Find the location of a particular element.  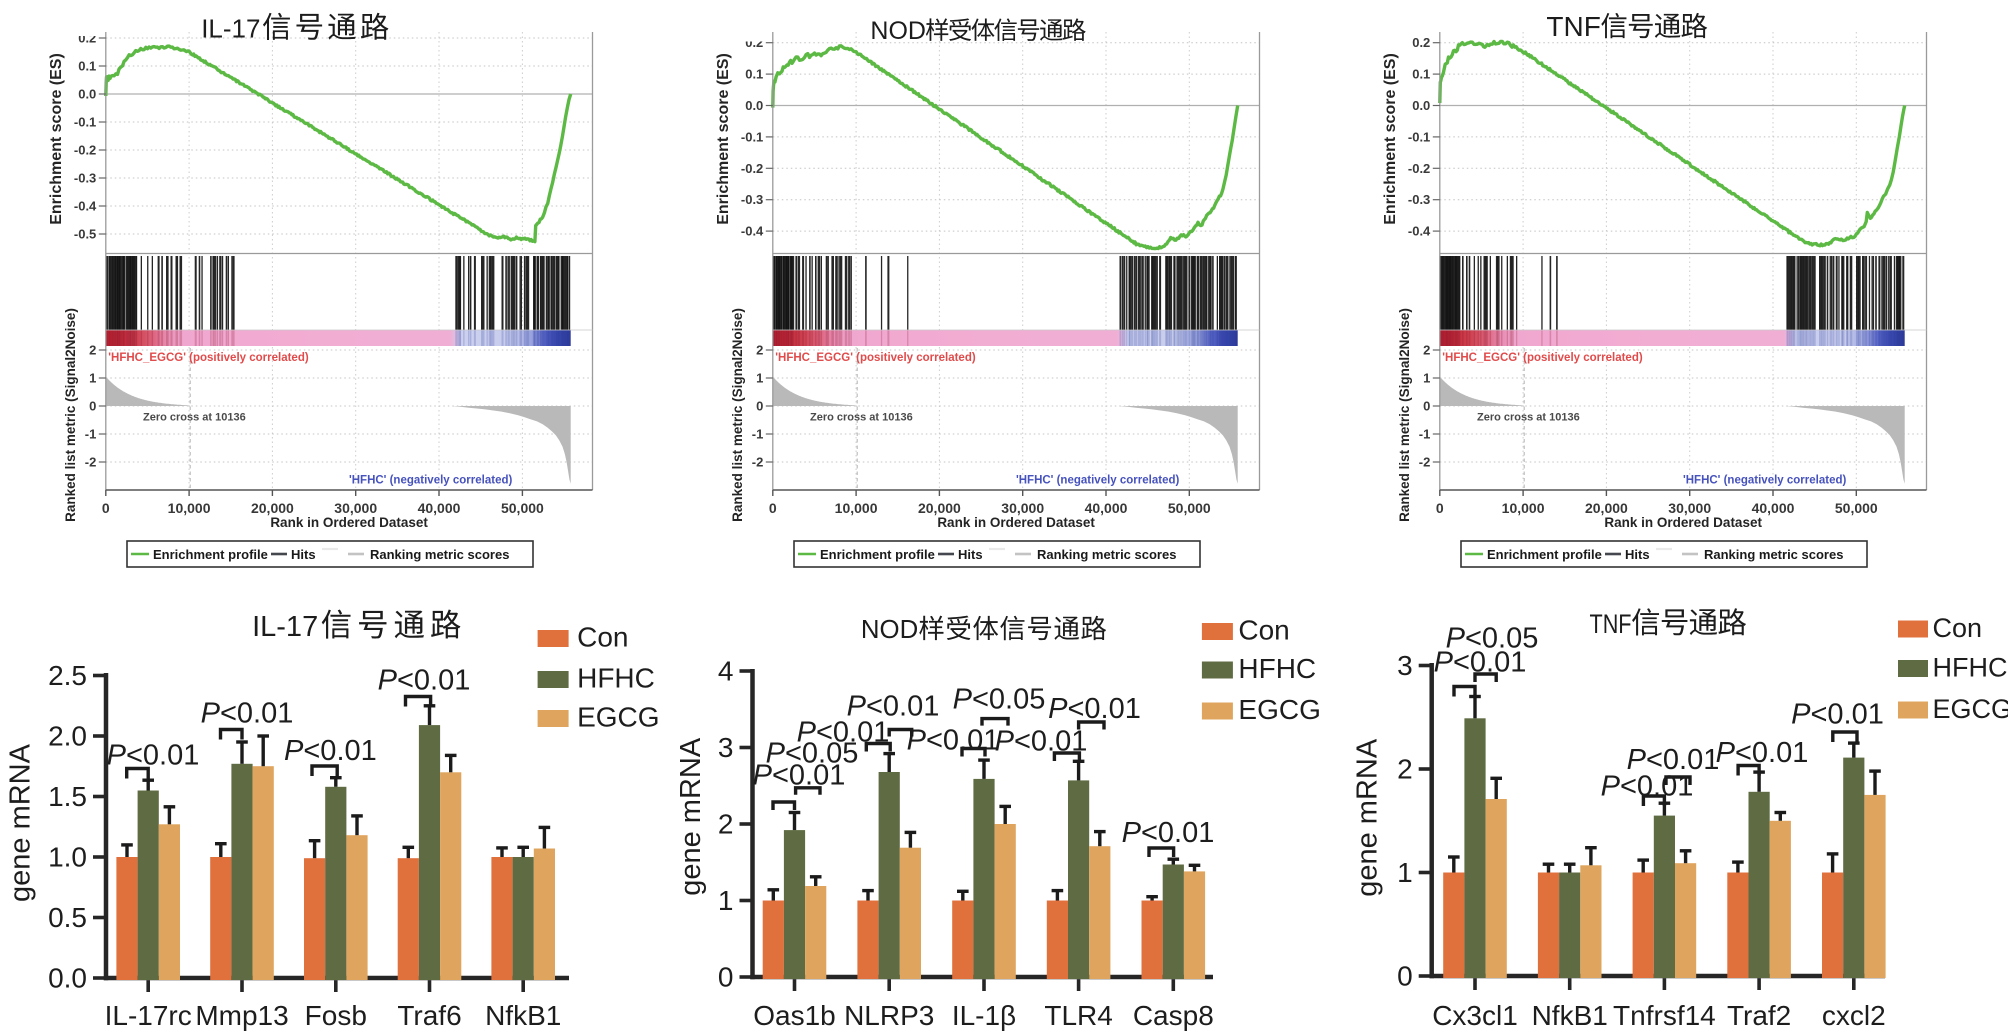

svg-text: 20,000 is located at coordinates (1606, 508).